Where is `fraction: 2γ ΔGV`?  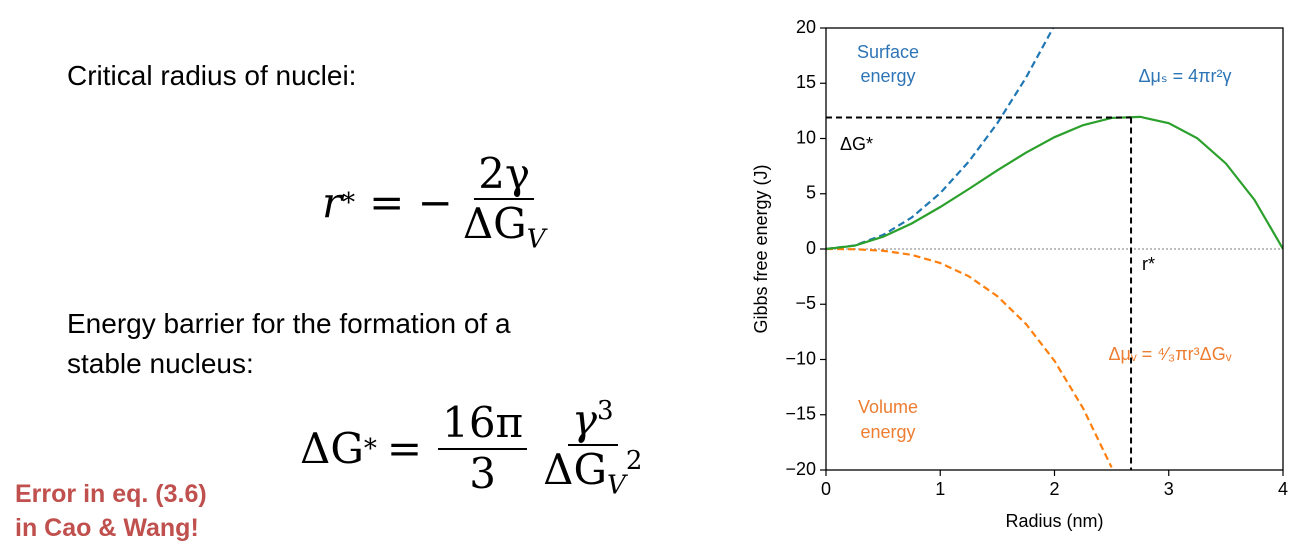
fraction: 2γ ΔGV is located at coordinates (504, 202).